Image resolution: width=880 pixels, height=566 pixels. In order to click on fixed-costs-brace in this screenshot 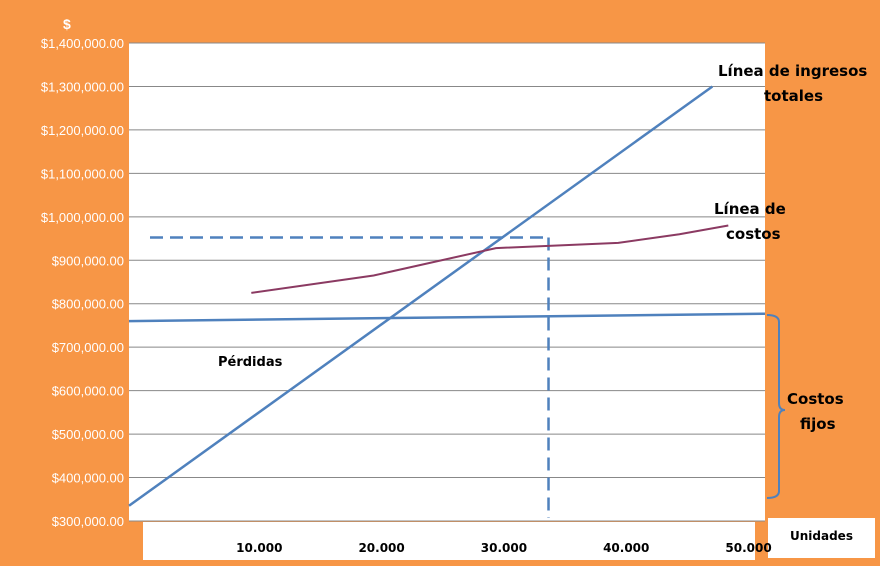, I will do `click(776, 406)`.